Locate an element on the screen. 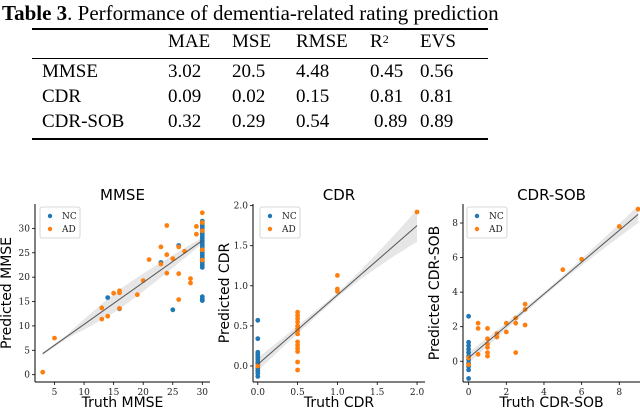 The height and width of the screenshot is (410, 640). col-header-r2: R2 is located at coordinates (379, 42).